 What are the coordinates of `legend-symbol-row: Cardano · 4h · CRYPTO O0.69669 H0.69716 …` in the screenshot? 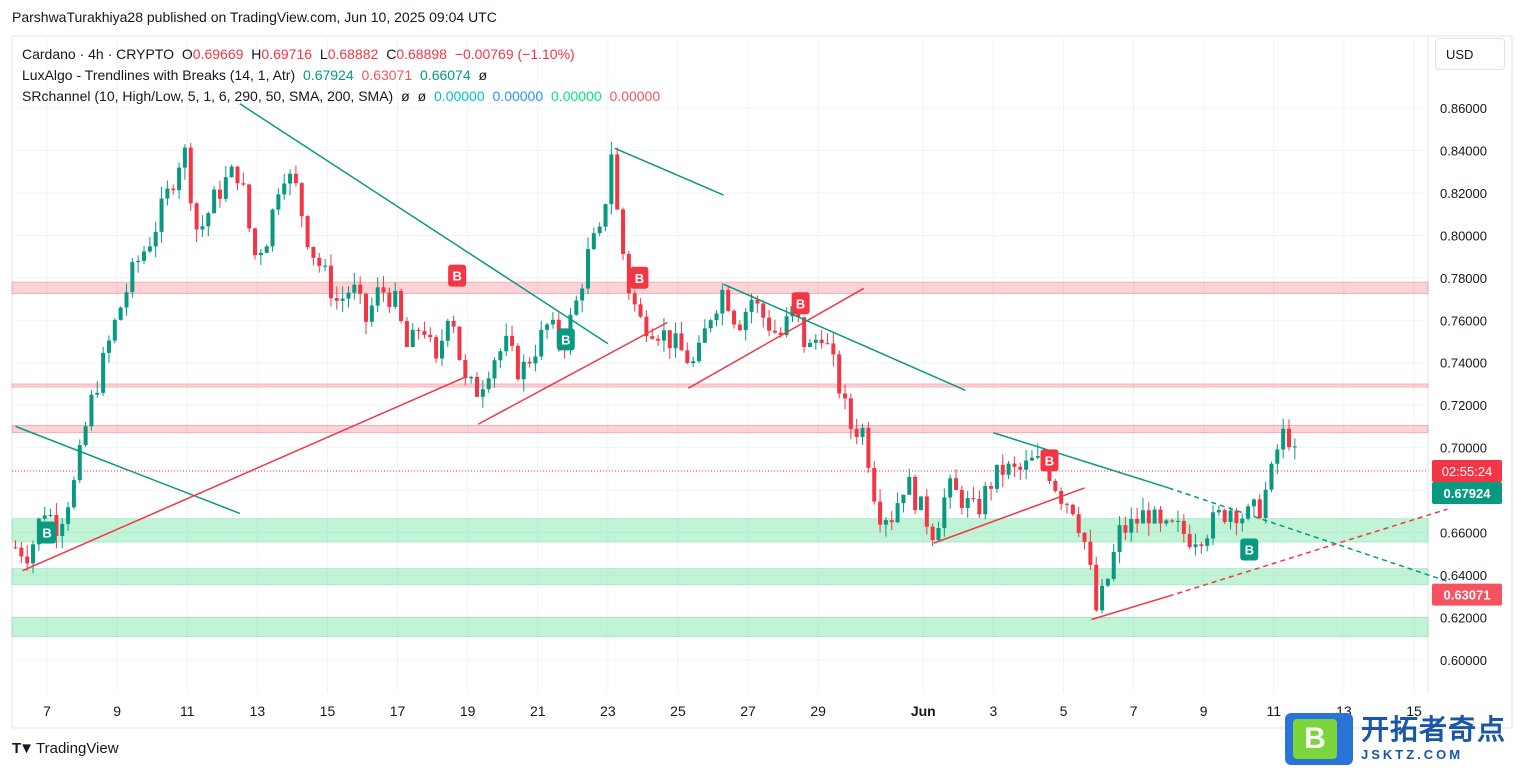 It's located at (343, 54).